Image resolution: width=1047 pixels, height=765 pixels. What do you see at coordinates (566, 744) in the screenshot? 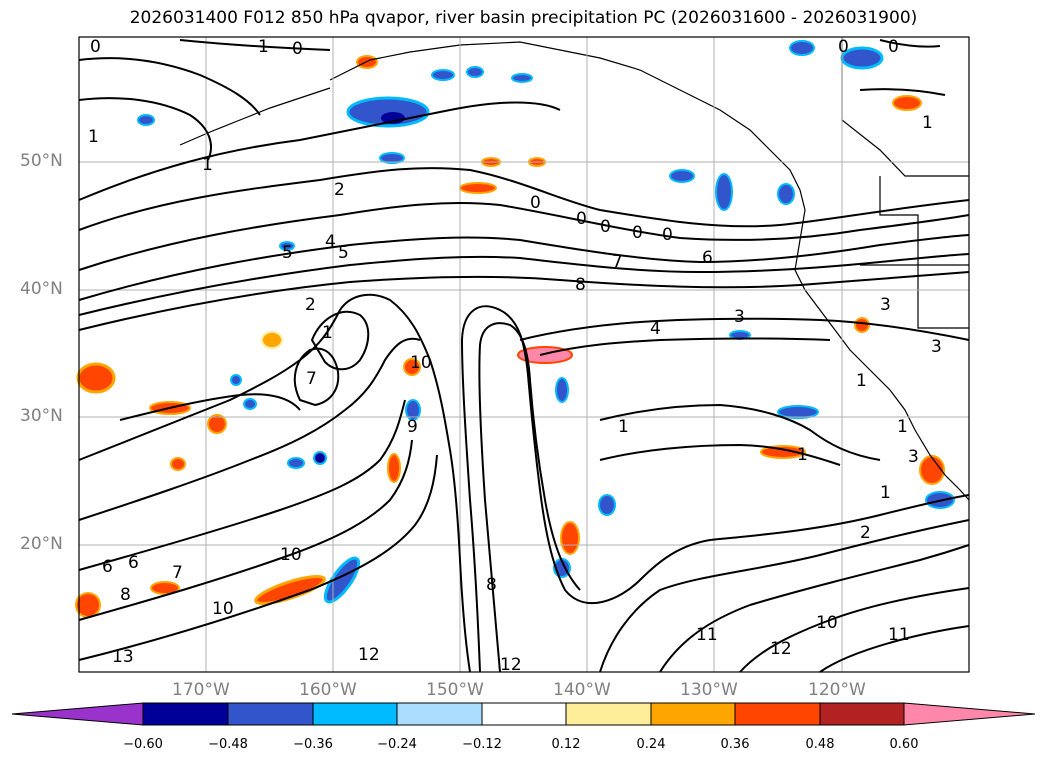
I see `colorbar-tick: 0.12` at bounding box center [566, 744].